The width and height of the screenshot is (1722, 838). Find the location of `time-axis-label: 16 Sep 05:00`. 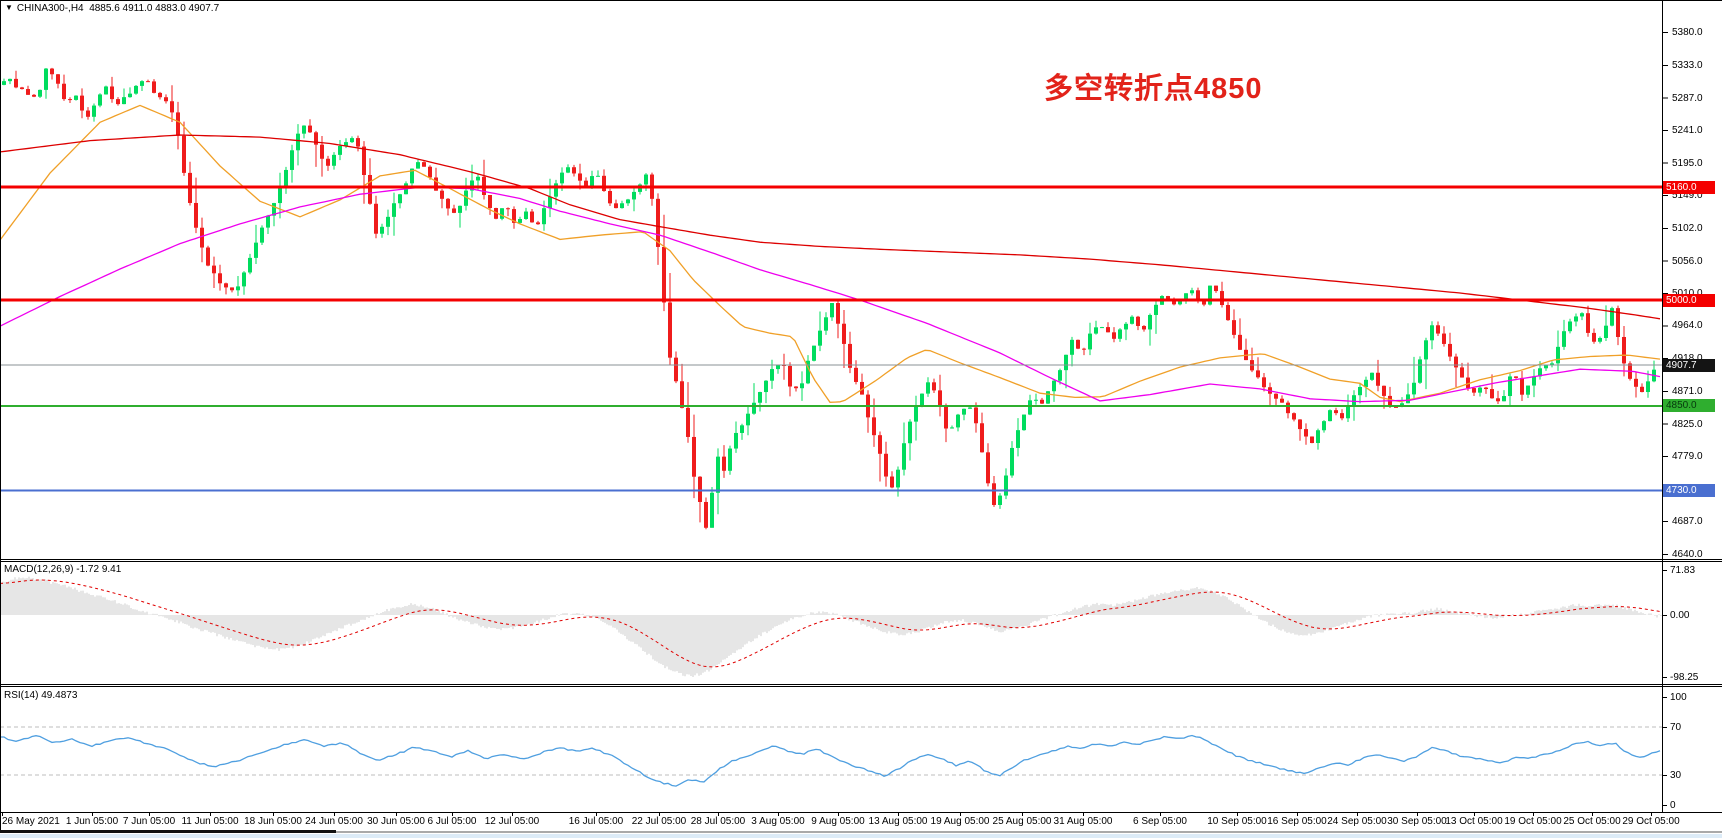

time-axis-label: 16 Sep 05:00 is located at coordinates (1297, 821).